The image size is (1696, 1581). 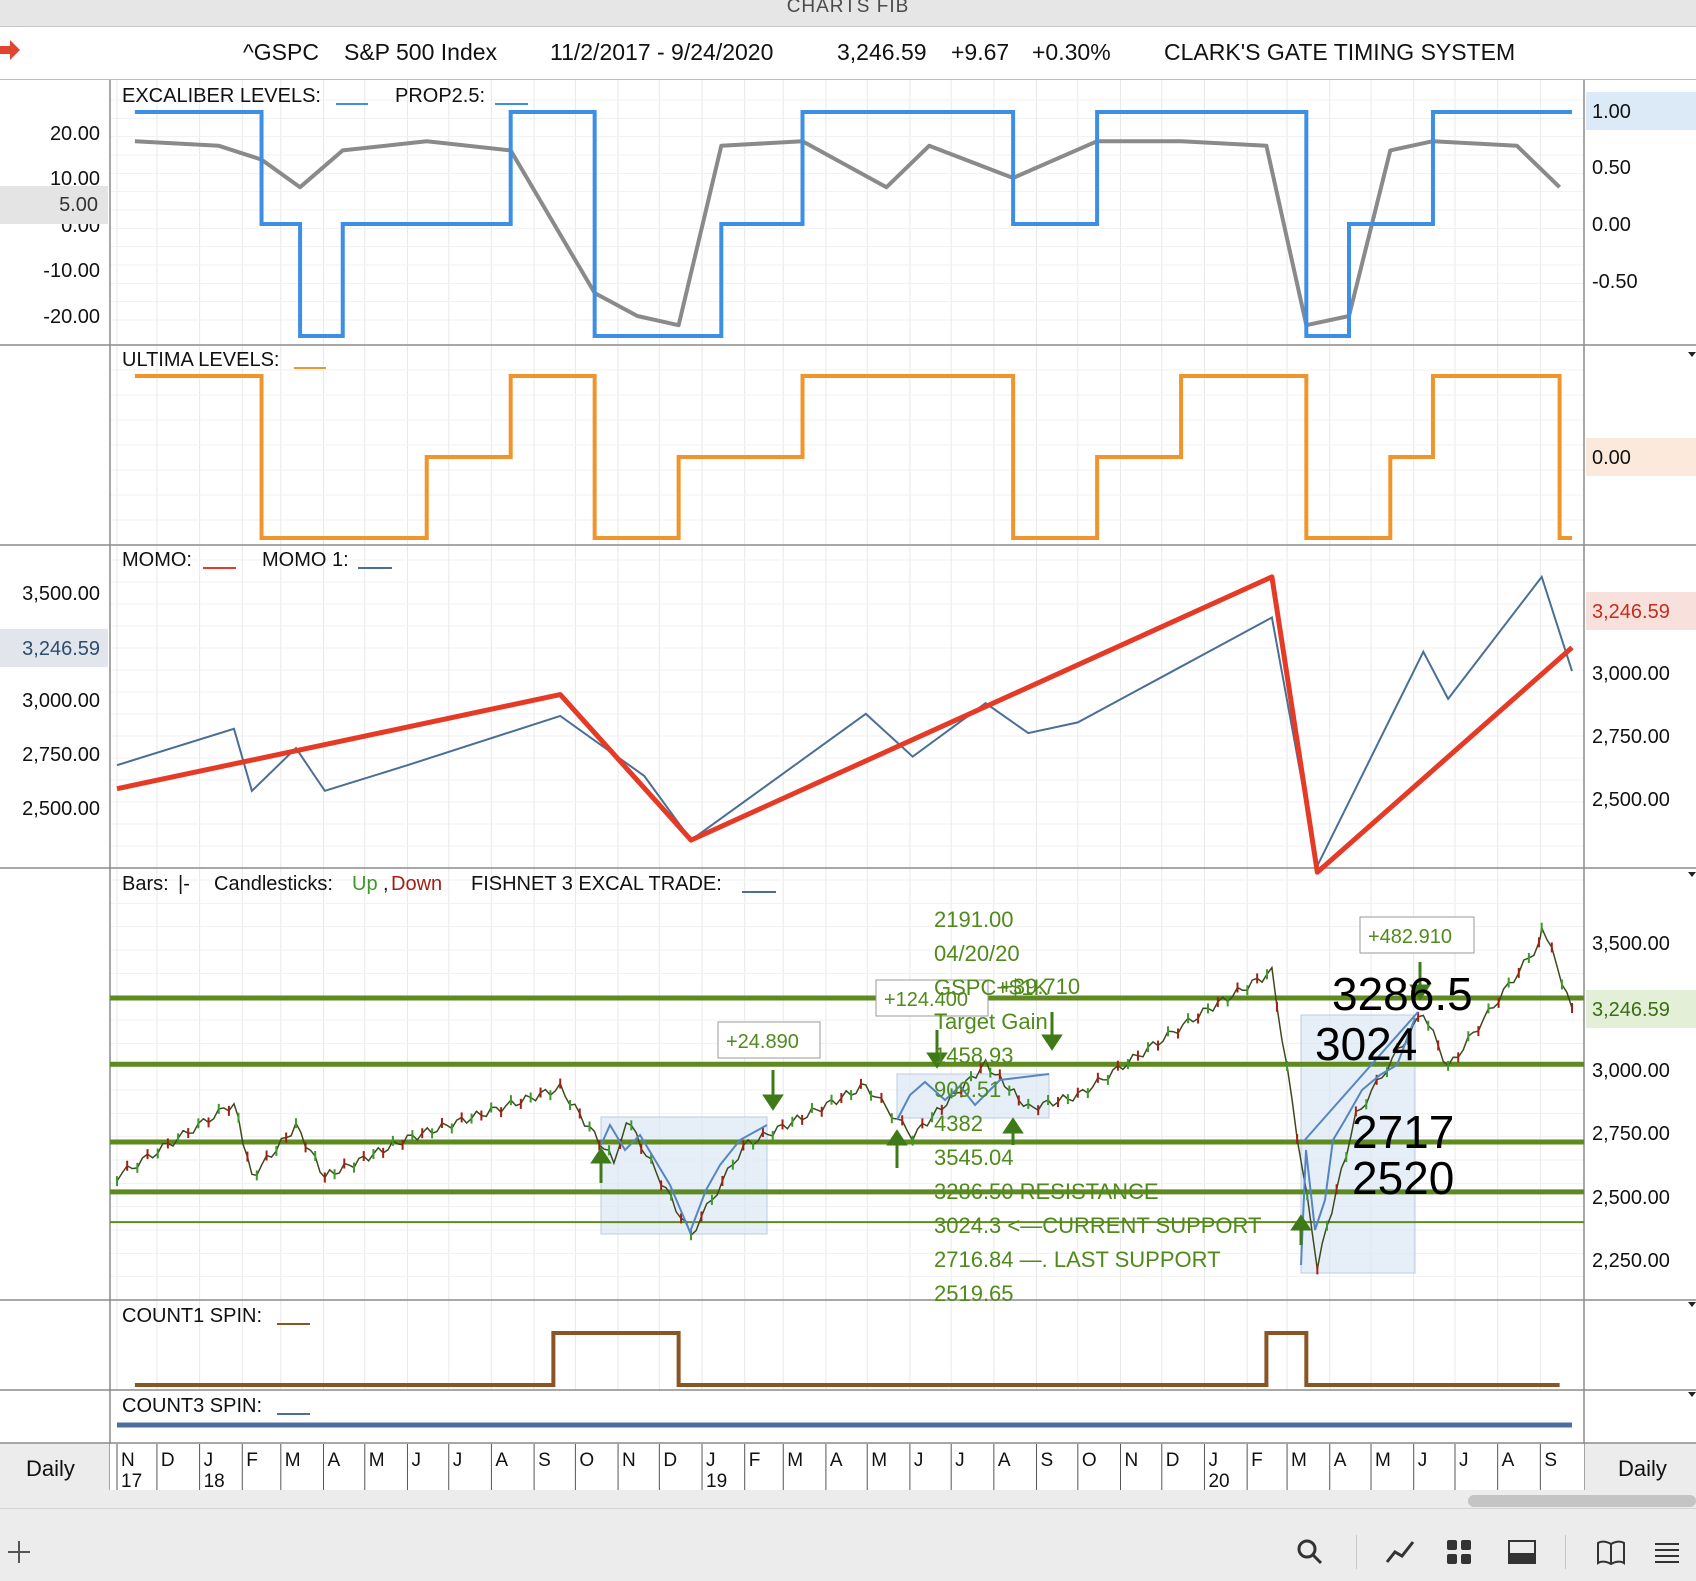 I want to click on price-right-tick: 2,500.00, so click(x=1631, y=1198).